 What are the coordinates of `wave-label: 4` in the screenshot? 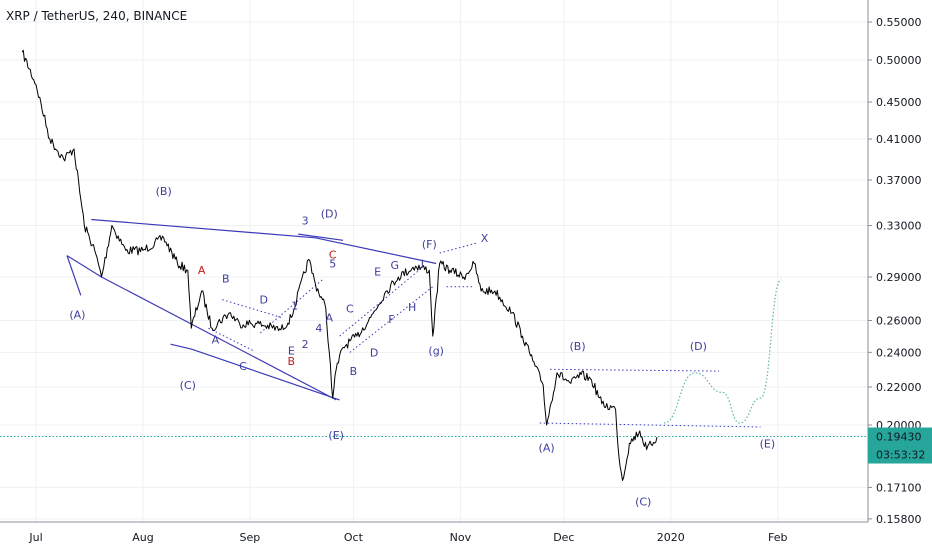 It's located at (318, 328).